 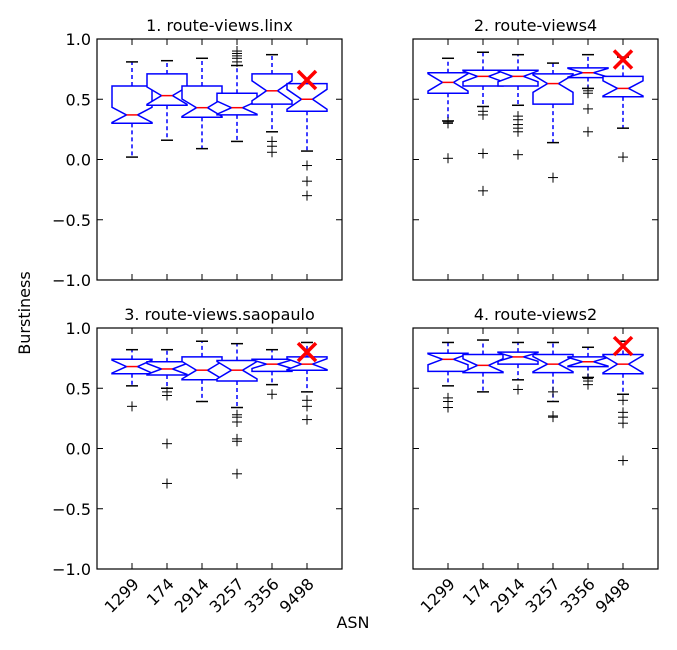 I want to click on panel-title: 2. route-views4, so click(x=535, y=25).